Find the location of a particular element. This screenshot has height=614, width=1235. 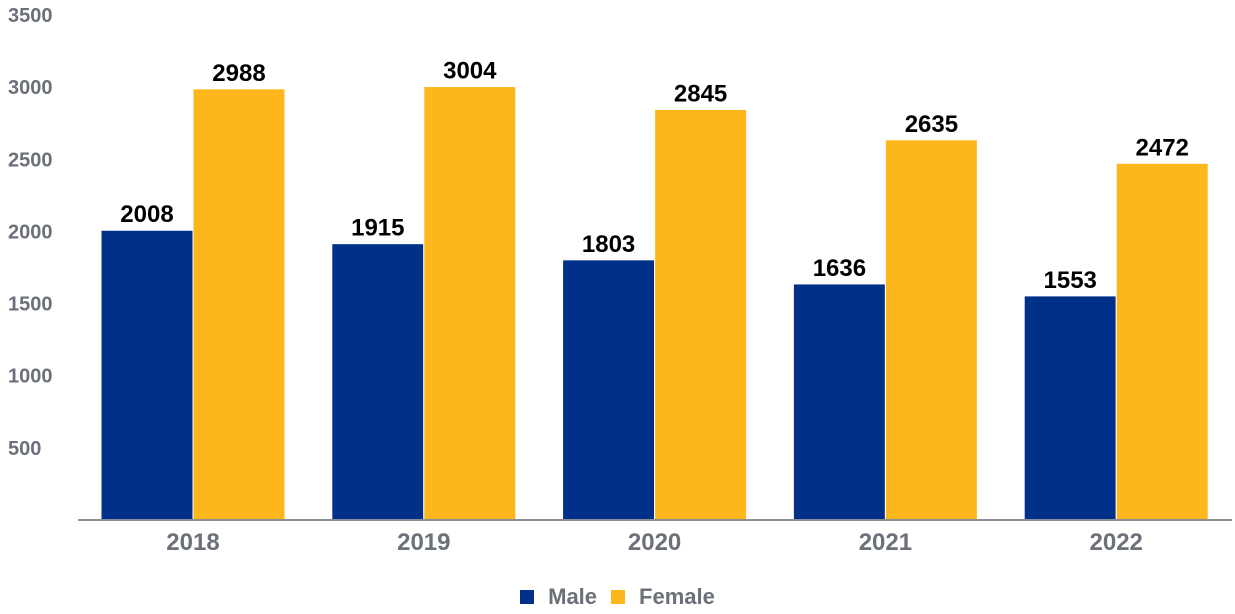

bar-female-2020 is located at coordinates (701, 314).